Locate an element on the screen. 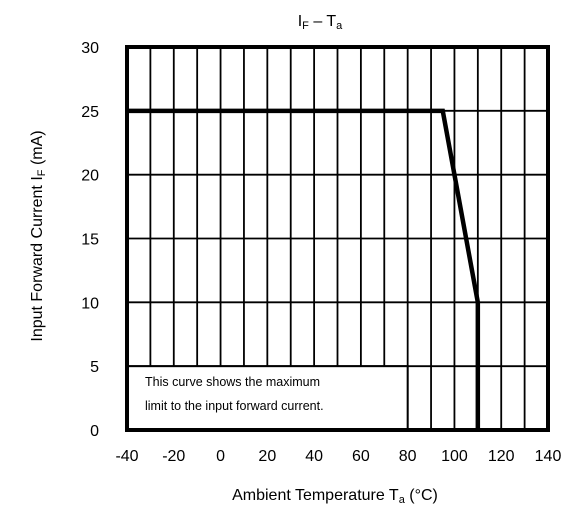 This screenshot has height=511, width=576. y-tick-labels: 0 5 10 15 20 25 30 is located at coordinates (90, 240).